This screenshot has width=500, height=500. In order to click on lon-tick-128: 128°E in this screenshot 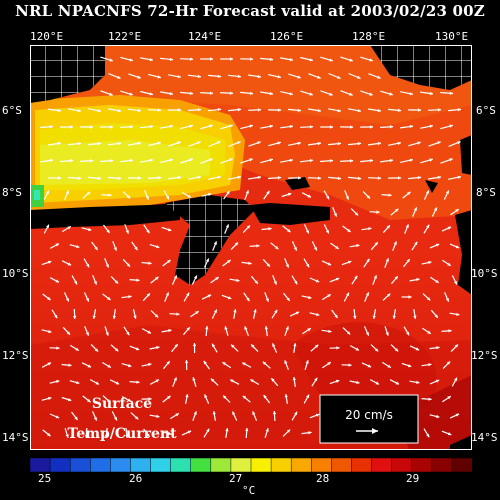, I will do `click(369, 36)`.